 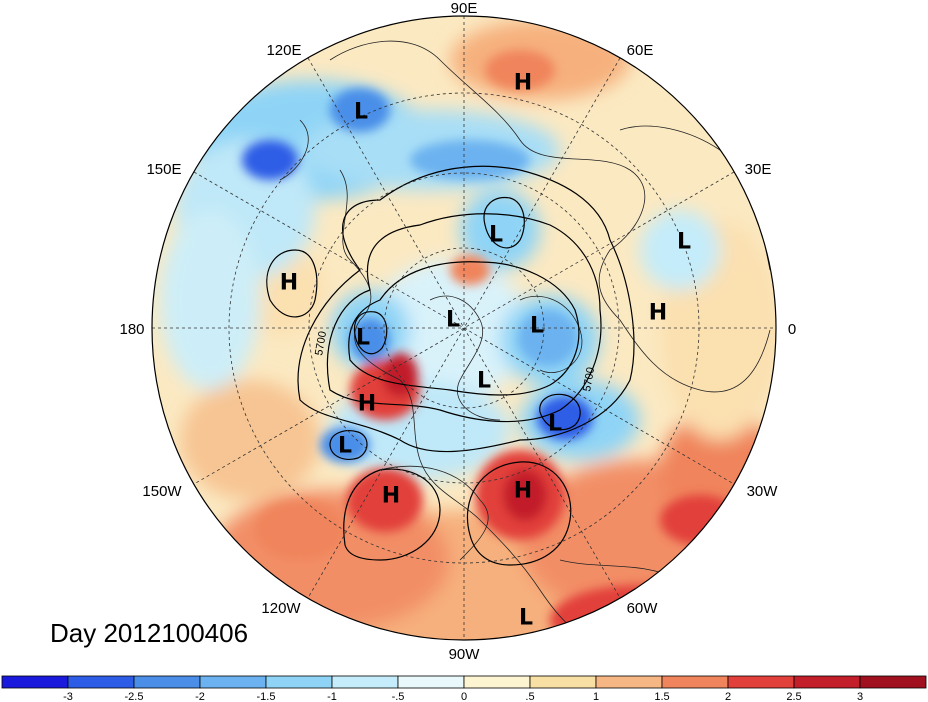 What do you see at coordinates (792, 329) in the screenshot?
I see `lon-label-0: 0` at bounding box center [792, 329].